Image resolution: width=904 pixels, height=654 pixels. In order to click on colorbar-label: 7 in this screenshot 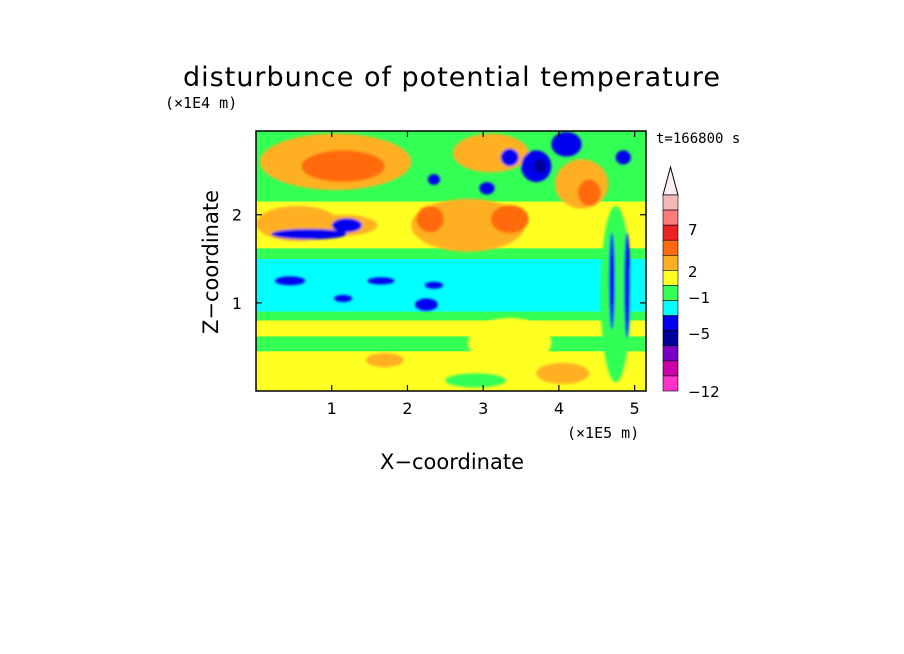, I will do `click(693, 230)`.